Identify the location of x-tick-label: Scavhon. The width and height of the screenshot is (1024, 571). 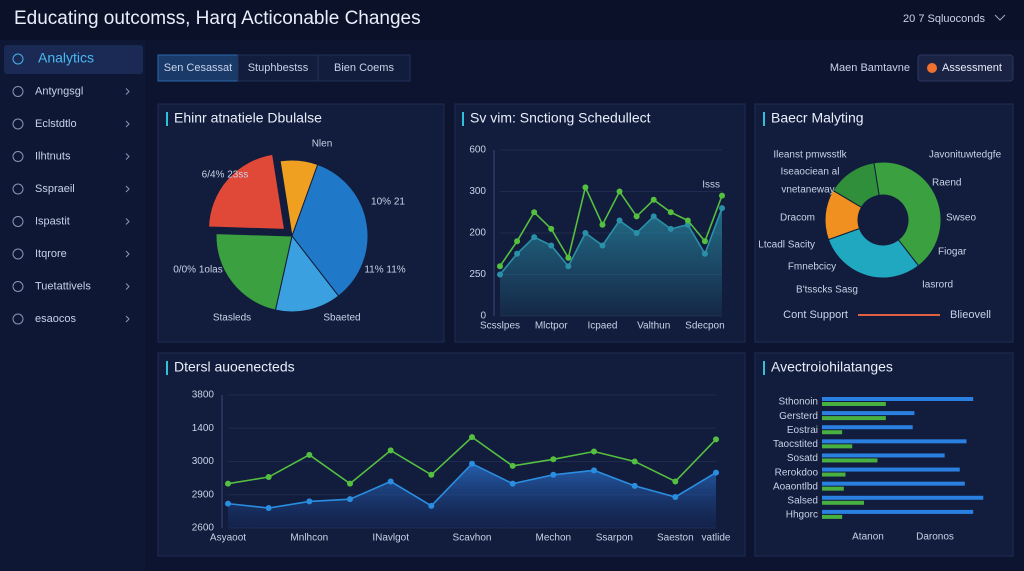
(472, 538).